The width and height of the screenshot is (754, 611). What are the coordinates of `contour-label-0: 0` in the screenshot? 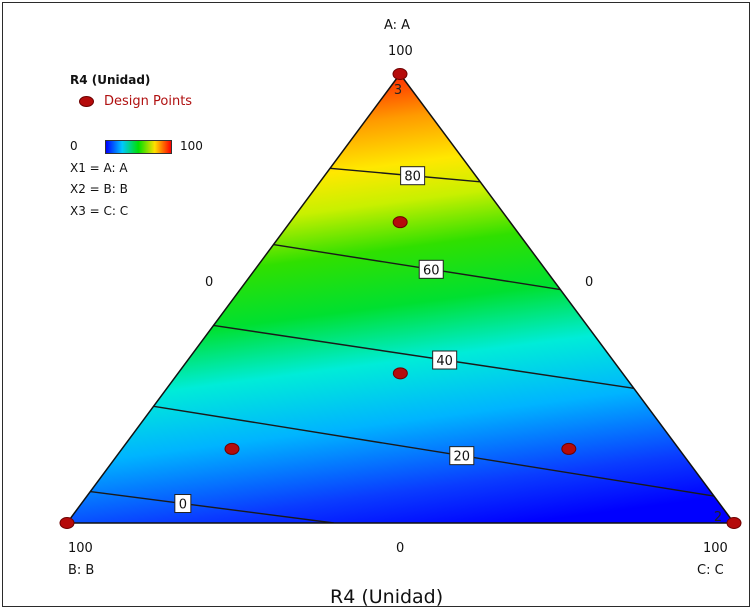 It's located at (183, 505).